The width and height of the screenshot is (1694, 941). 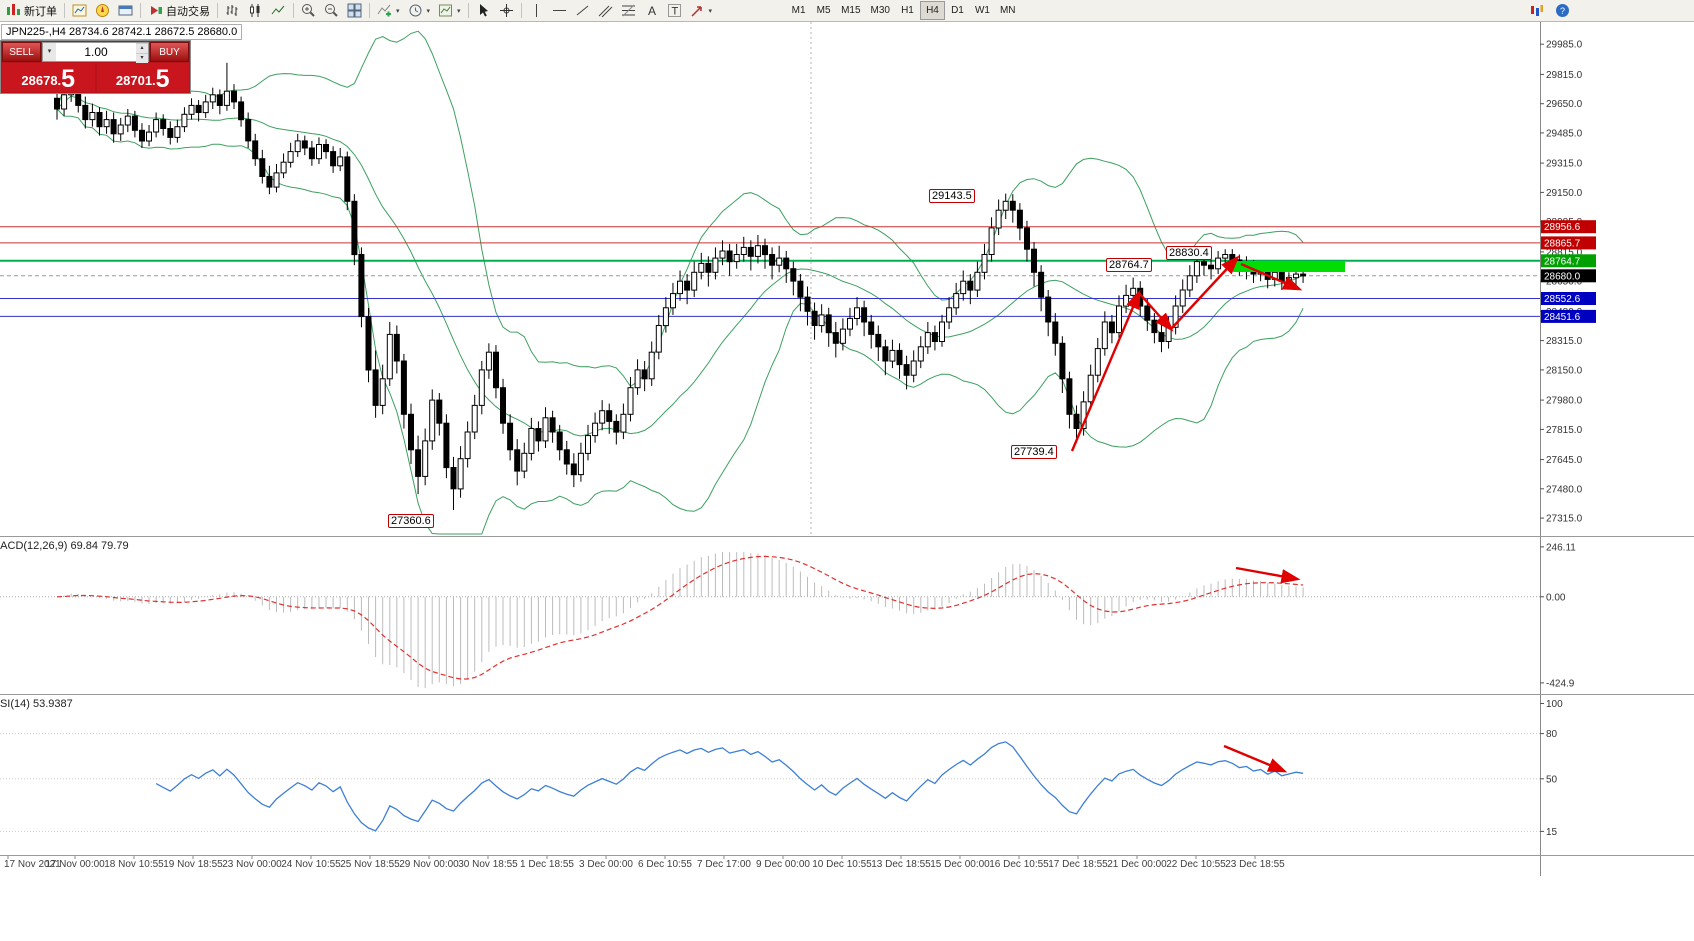 What do you see at coordinates (411, 521) in the screenshot?
I see `price-annotation: 27360.6` at bounding box center [411, 521].